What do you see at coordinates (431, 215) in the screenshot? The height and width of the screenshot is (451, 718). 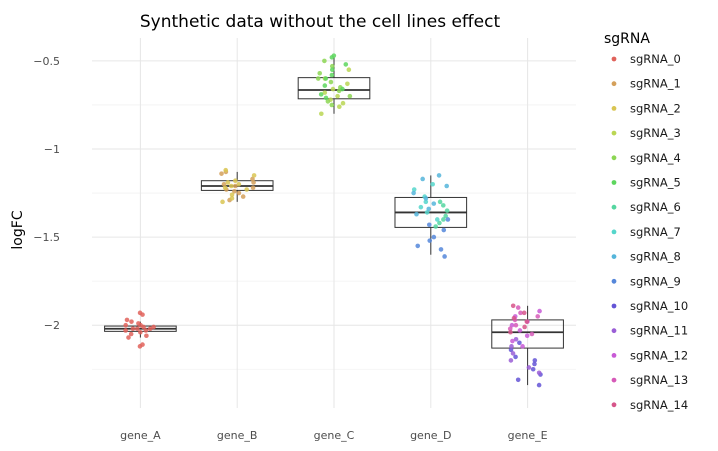 I see `box-gene_D` at bounding box center [431, 215].